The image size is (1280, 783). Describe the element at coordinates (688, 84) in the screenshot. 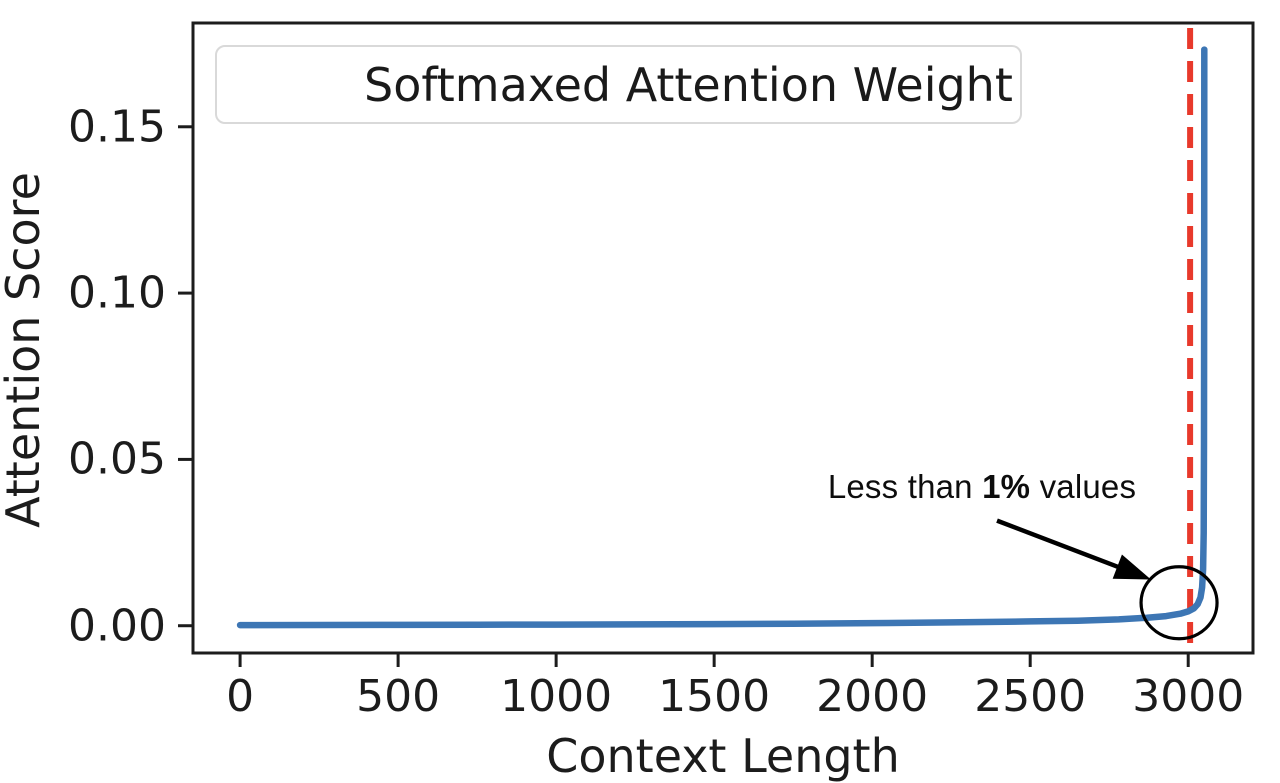

I see `legend-entry-label: Softmaxed Attention Weight` at that location.